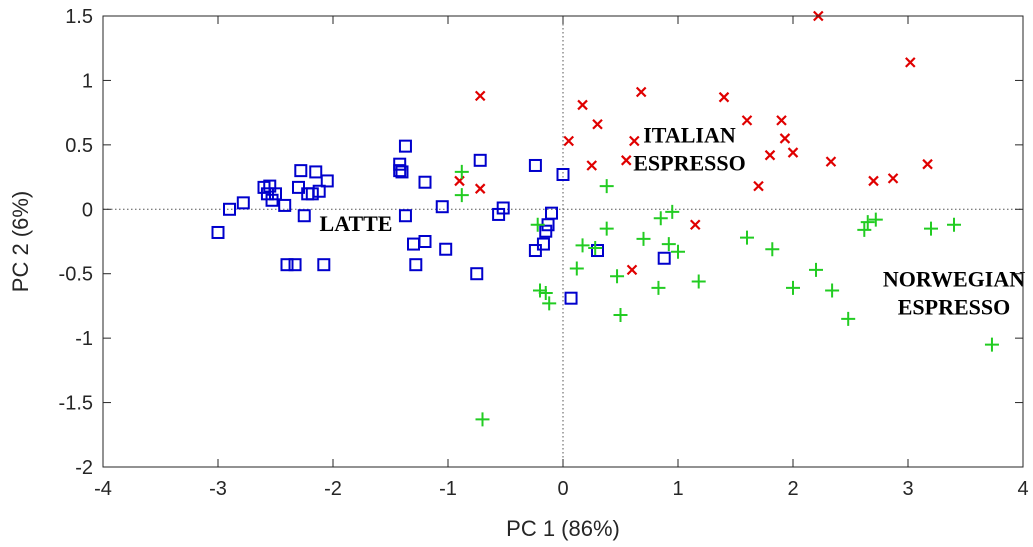 The image size is (1033, 547). Describe the element at coordinates (792, 489) in the screenshot. I see `x-tick-label: 2` at that location.